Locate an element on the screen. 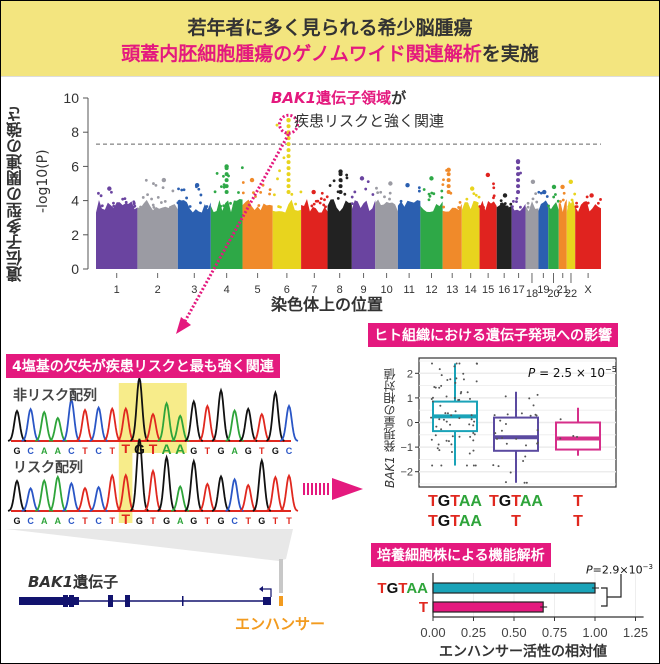 The image size is (660, 664). genotype-label: T is located at coordinates (578, 521).